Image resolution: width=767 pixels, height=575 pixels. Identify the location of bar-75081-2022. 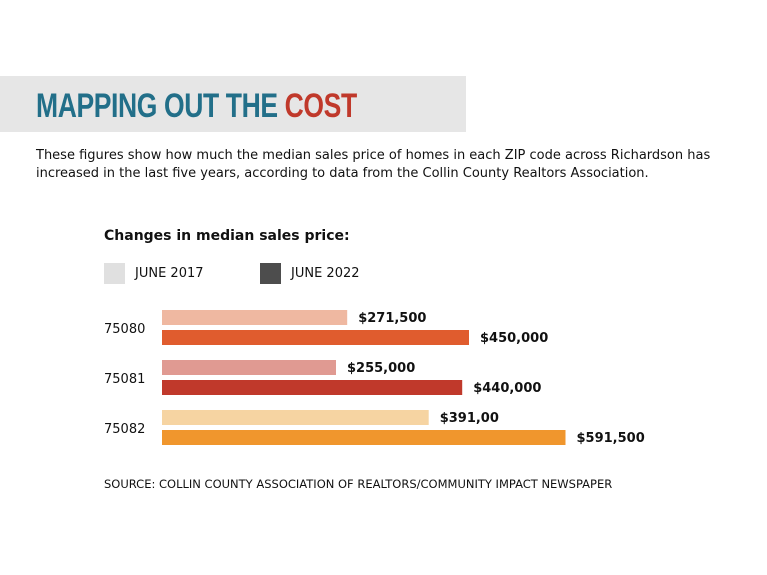
(312, 387).